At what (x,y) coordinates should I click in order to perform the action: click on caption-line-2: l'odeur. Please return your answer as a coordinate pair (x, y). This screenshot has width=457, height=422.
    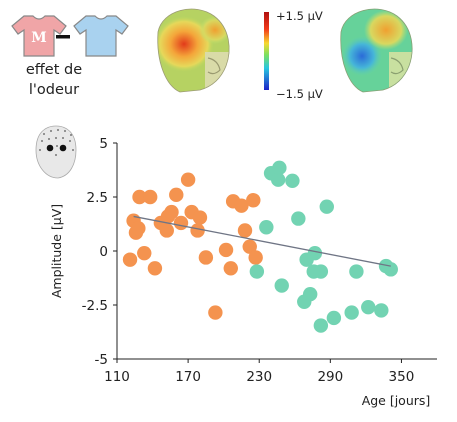
    Looking at the image, I should click on (54, 90).